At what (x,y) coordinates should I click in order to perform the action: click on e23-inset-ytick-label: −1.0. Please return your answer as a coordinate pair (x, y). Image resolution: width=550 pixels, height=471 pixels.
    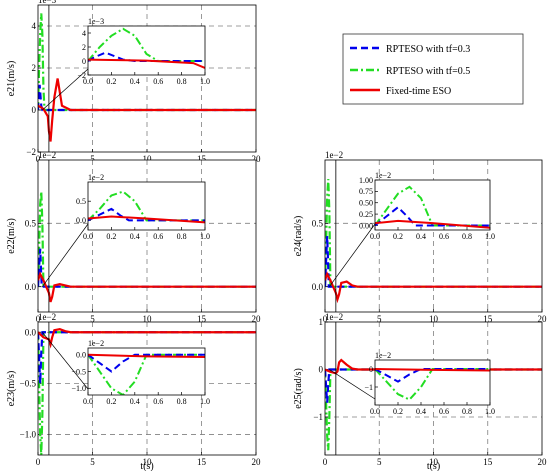
    Looking at the image, I should click on (78, 388).